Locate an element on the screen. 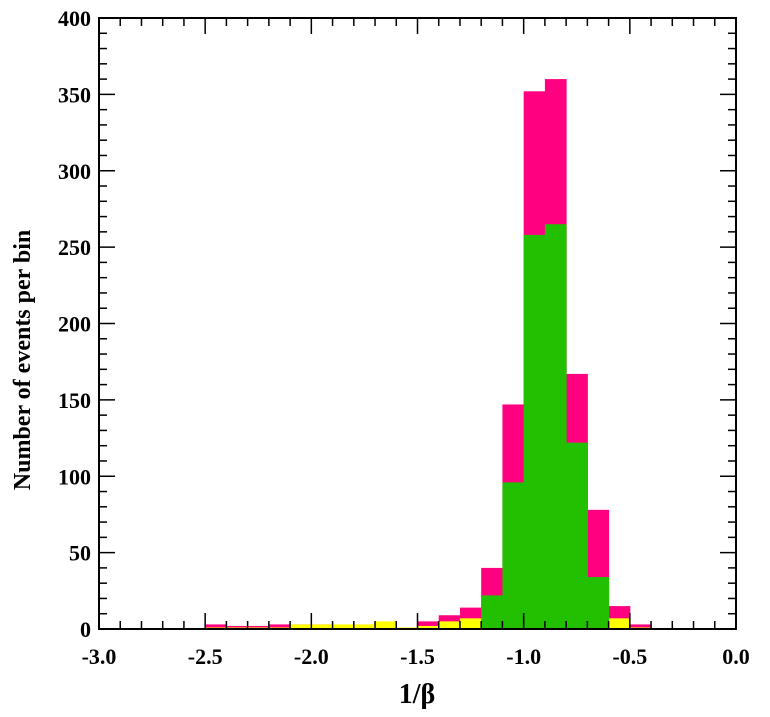 This screenshot has width=770, height=717. y-axis-label: Number of events per bin is located at coordinates (23, 360).